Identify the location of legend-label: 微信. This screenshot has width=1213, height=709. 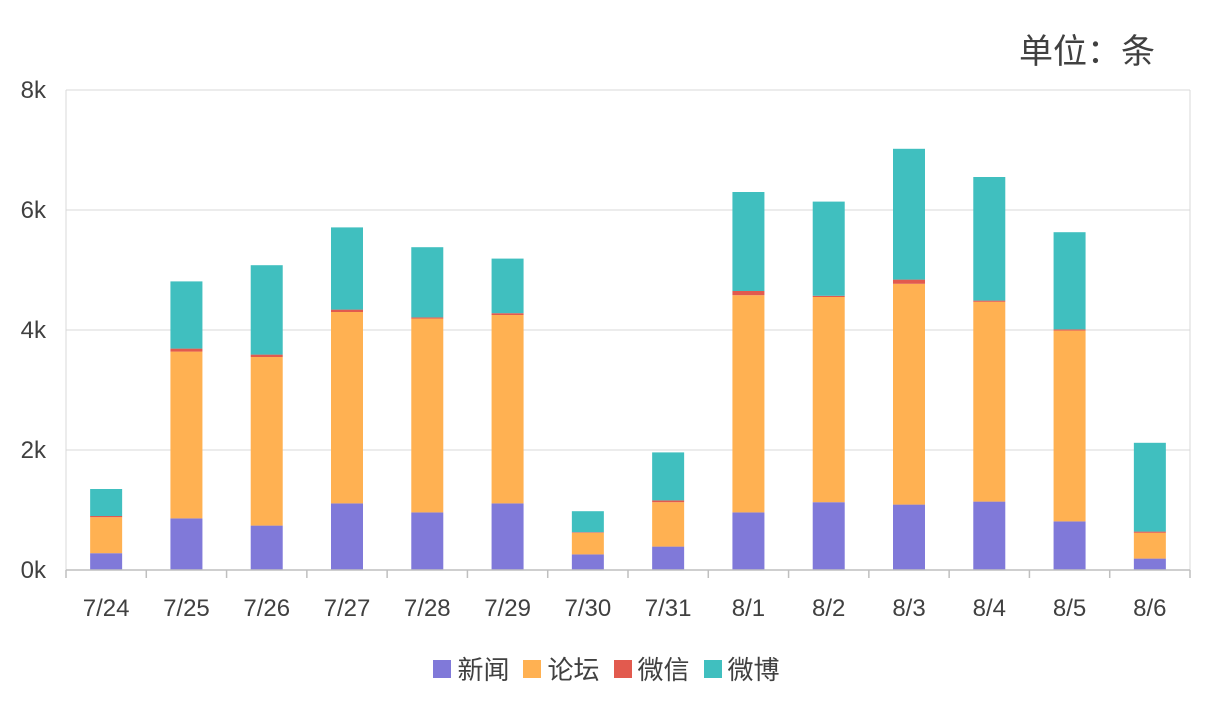
(663, 671).